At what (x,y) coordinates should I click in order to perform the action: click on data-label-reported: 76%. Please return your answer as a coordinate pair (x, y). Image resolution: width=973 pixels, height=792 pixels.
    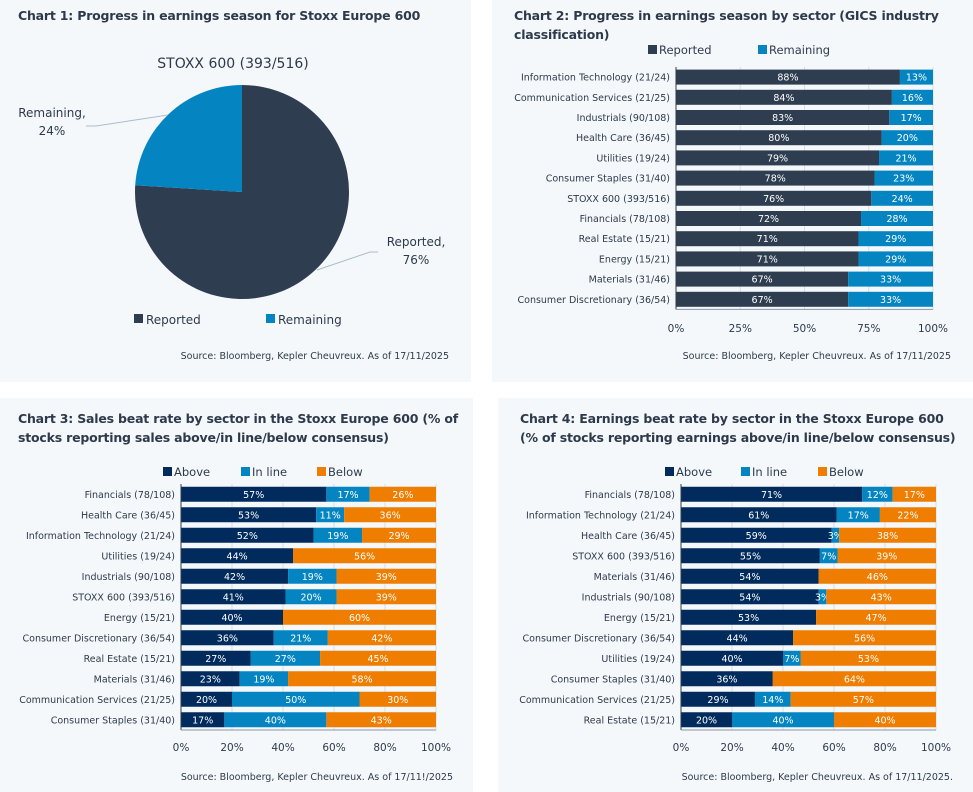
    Looking at the image, I should click on (773, 199).